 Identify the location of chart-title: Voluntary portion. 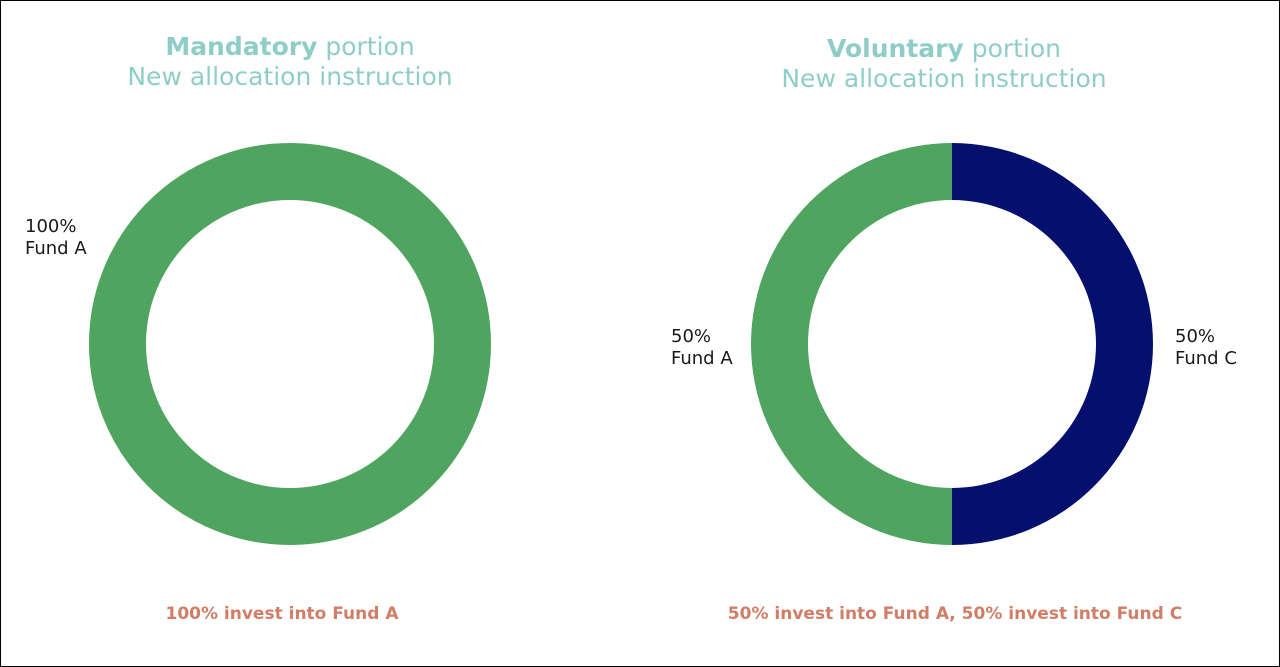
(944, 49).